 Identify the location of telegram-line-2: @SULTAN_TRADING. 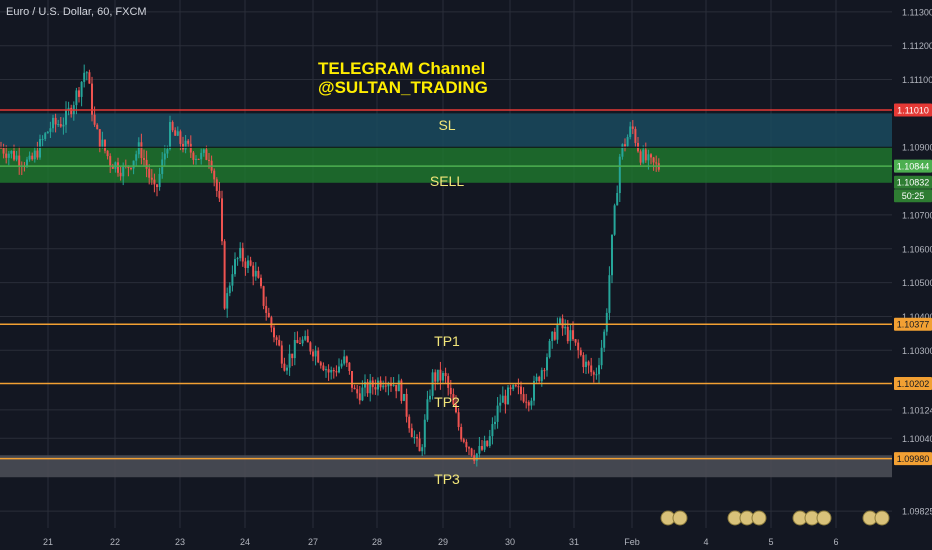
(403, 87).